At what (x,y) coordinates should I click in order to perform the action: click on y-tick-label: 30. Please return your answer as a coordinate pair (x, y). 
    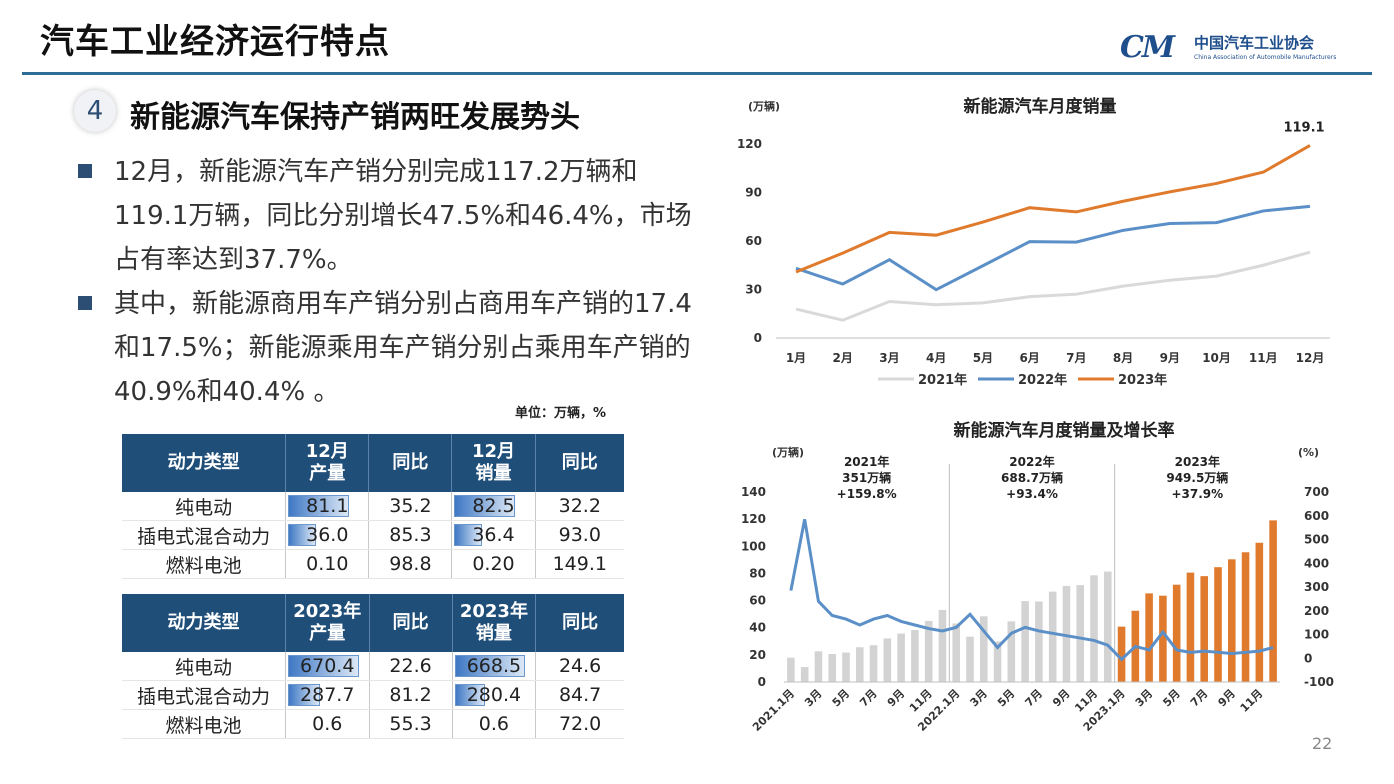
    Looking at the image, I should click on (753, 290).